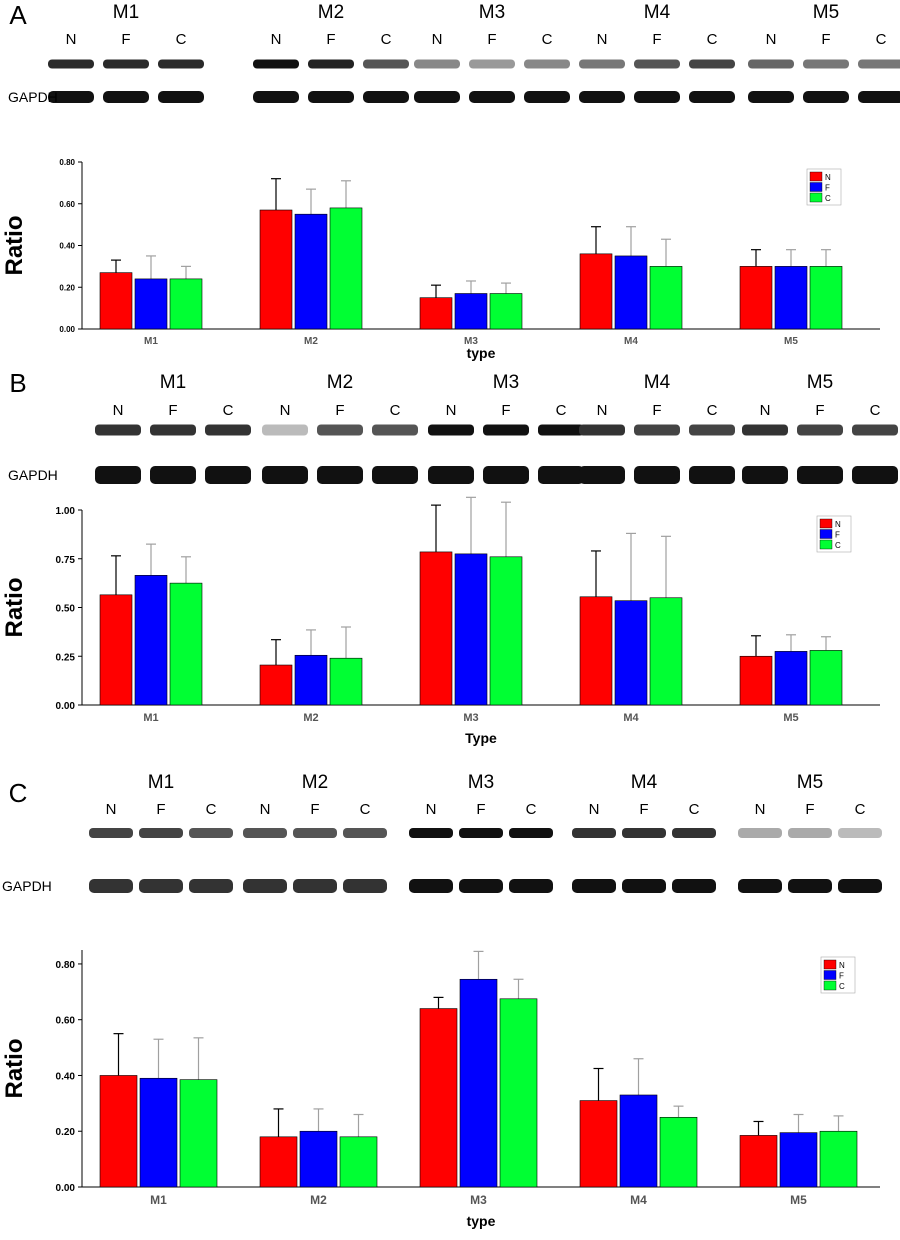 The width and height of the screenshot is (900, 1240). What do you see at coordinates (158, 1200) in the screenshot?
I see `x-tick-label: M1` at bounding box center [158, 1200].